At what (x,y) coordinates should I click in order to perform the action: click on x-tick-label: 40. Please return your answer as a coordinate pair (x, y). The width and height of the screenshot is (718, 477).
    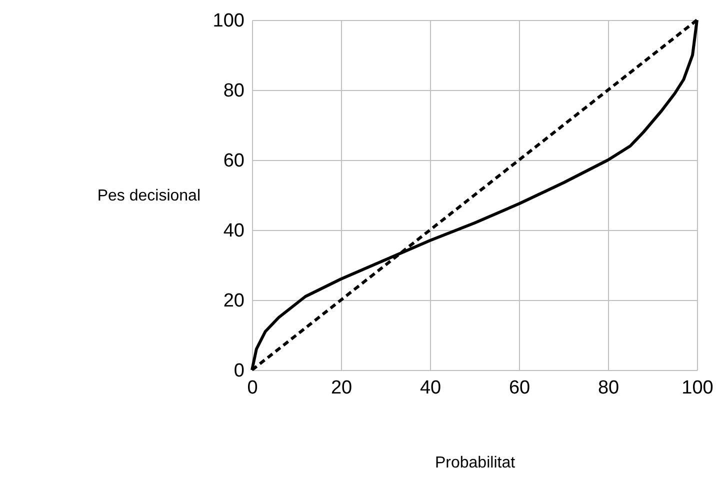
    Looking at the image, I should click on (431, 388).